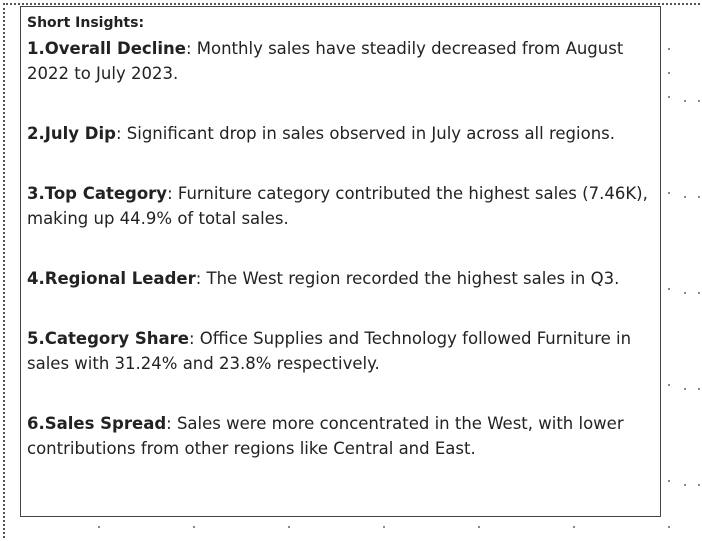  I want to click on insight-heading: 3.Top Category, so click(97, 193).